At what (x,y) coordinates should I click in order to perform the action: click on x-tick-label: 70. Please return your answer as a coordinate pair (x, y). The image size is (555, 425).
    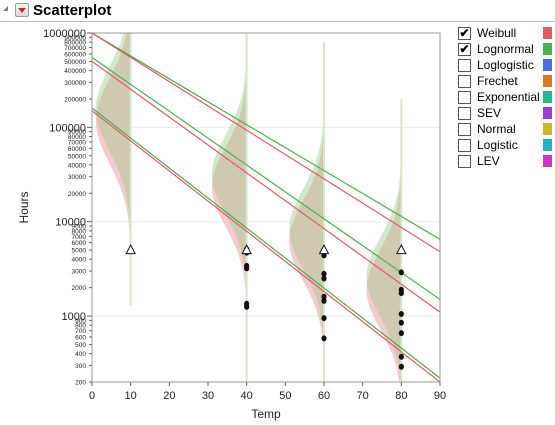
    Looking at the image, I should click on (363, 396).